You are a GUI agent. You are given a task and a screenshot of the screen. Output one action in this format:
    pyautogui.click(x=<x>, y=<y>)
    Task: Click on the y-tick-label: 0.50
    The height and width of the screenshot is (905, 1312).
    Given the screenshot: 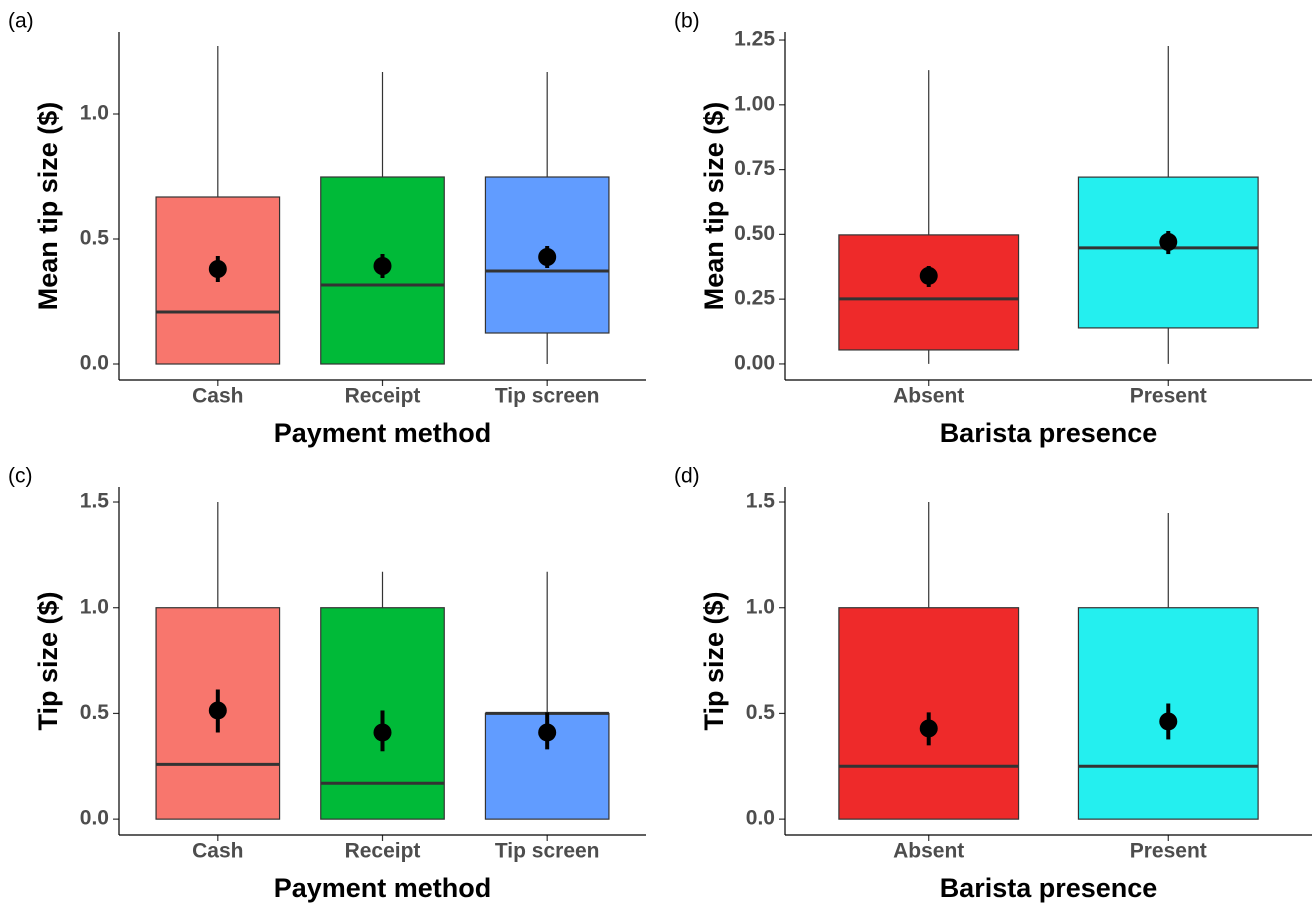 What is the action you would take?
    pyautogui.click(x=754, y=233)
    